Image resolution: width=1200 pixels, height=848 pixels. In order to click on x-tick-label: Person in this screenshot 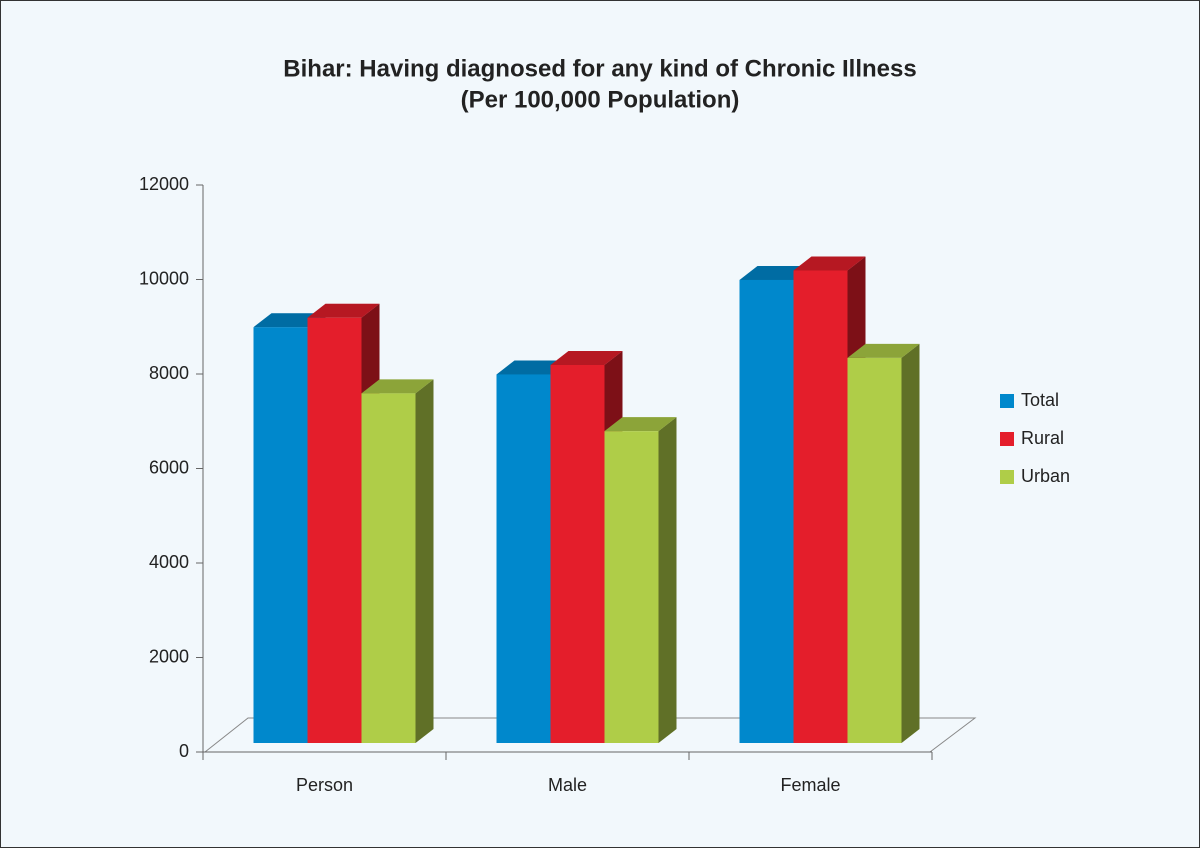, I will do `click(324, 785)`.